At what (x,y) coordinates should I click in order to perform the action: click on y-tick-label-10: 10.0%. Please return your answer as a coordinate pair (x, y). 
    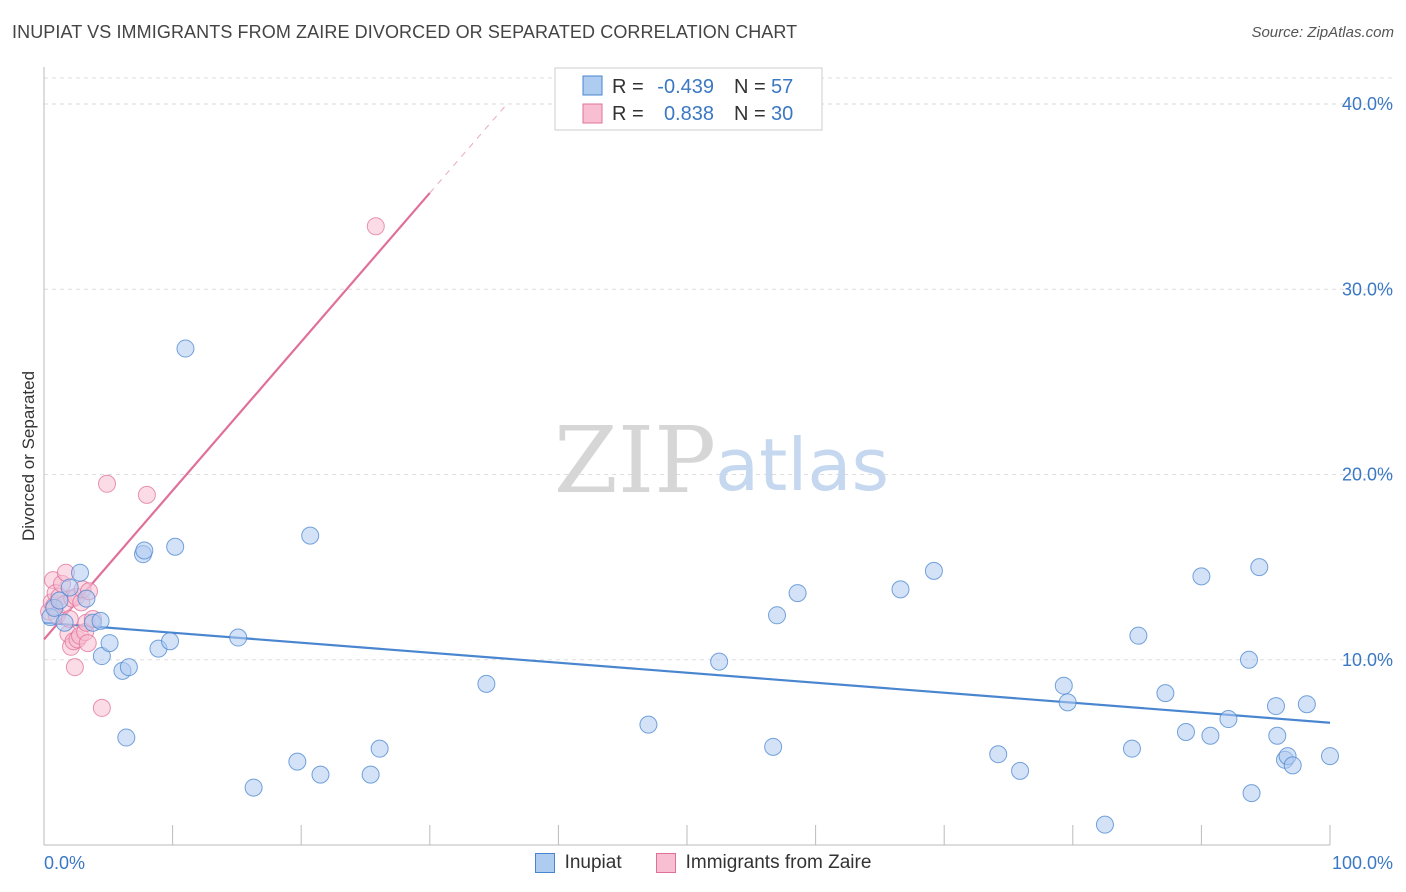
    Looking at the image, I should click on (1367, 660).